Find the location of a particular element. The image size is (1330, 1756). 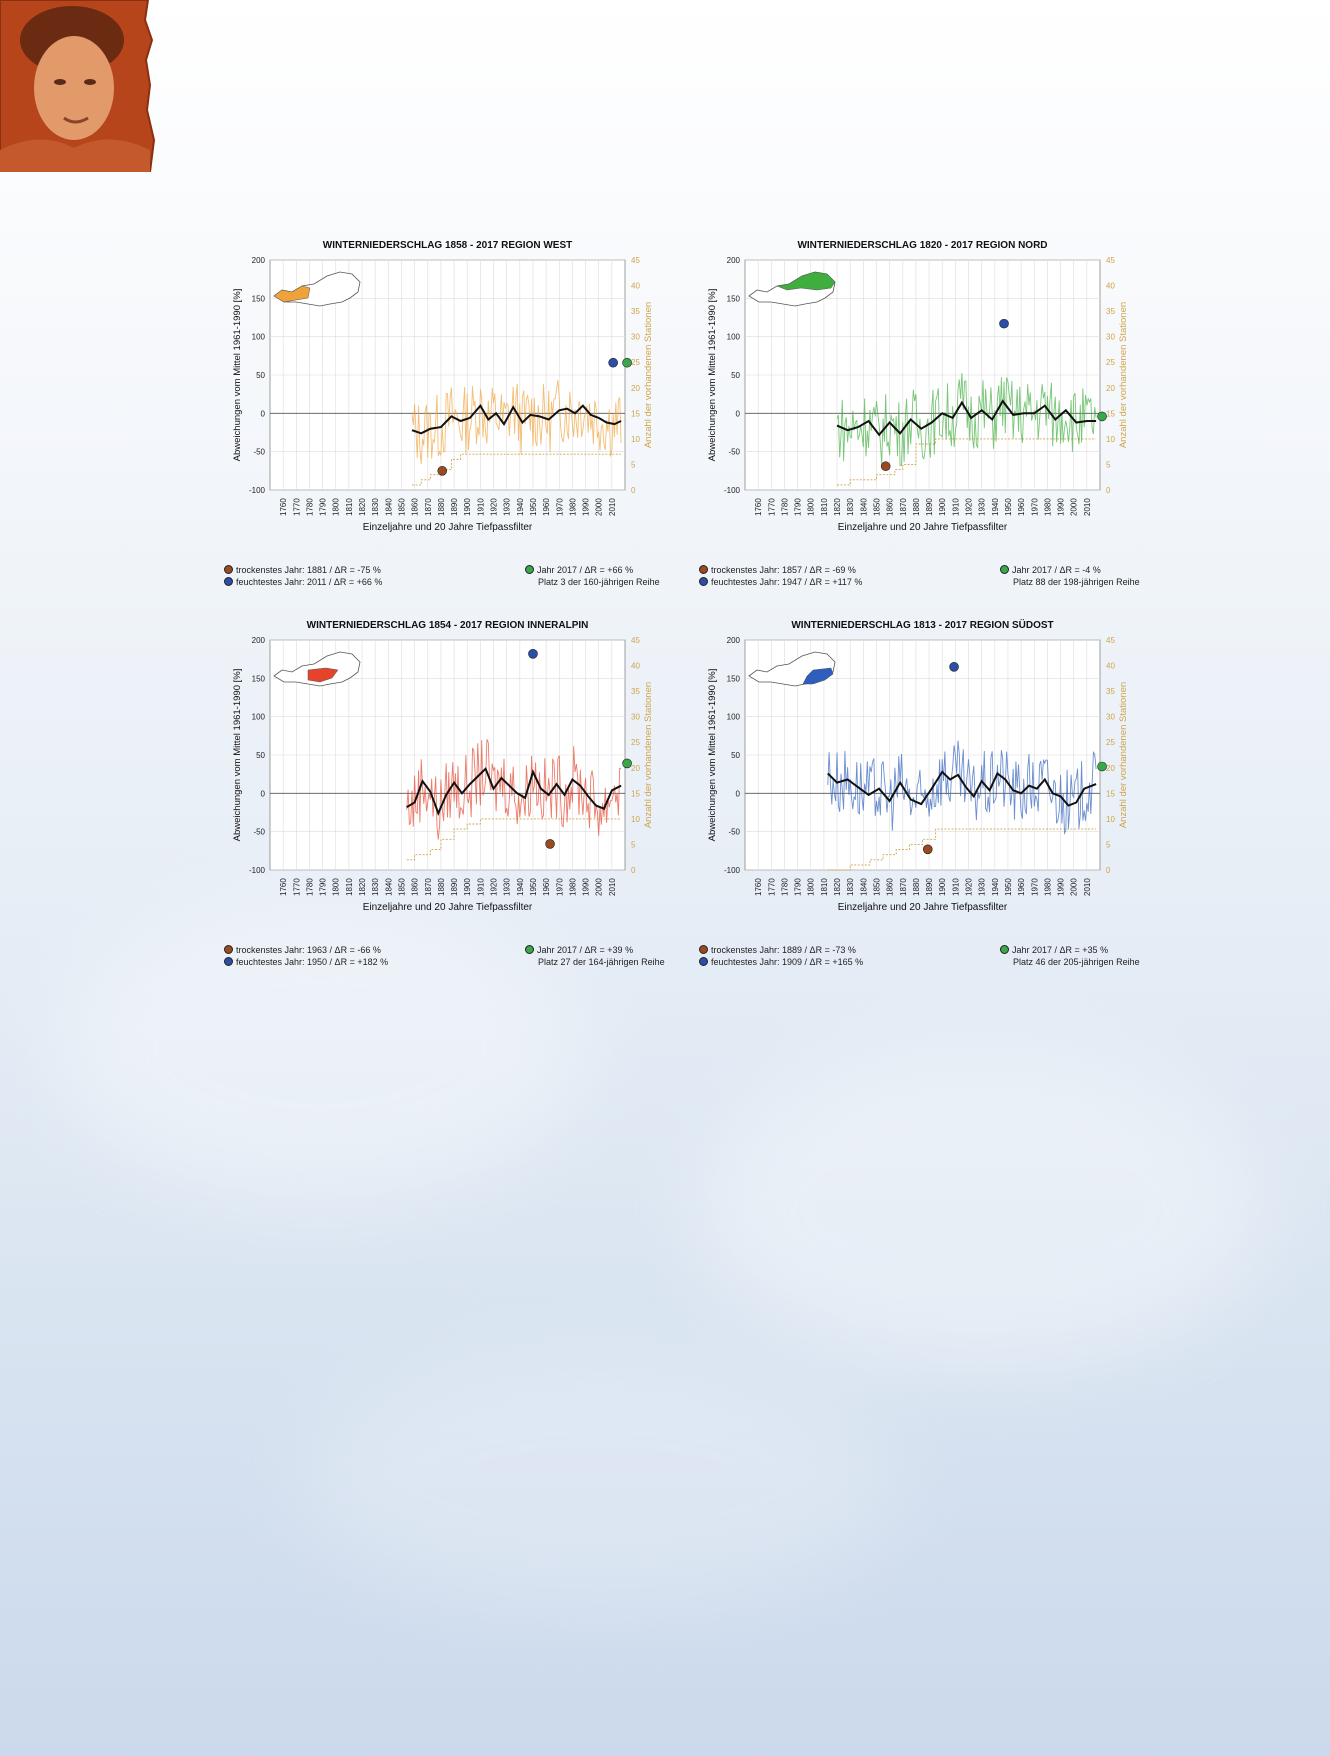

legend-dry: trockenstes Jahr: 1963 / ΔR = -66 % is located at coordinates (302, 950).